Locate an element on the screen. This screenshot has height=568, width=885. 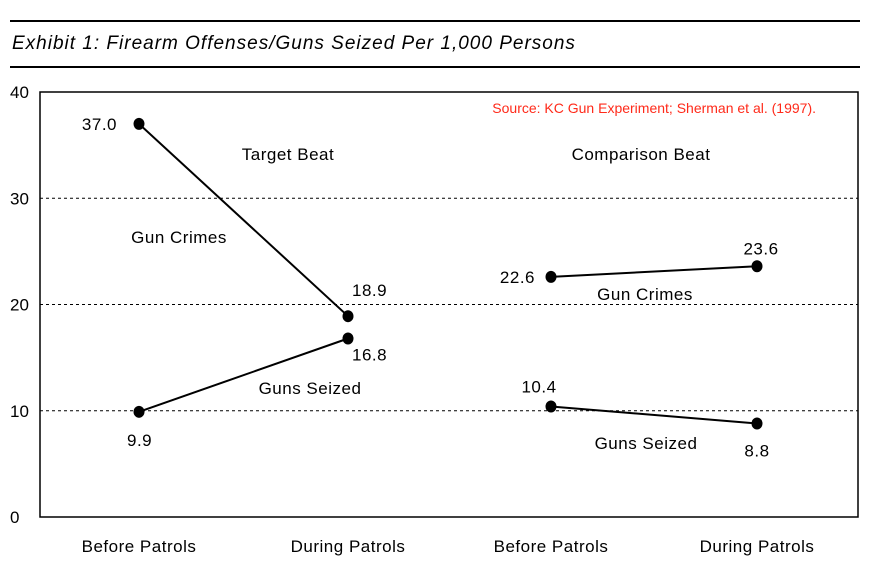
data-label: 37.0 is located at coordinates (99, 124).